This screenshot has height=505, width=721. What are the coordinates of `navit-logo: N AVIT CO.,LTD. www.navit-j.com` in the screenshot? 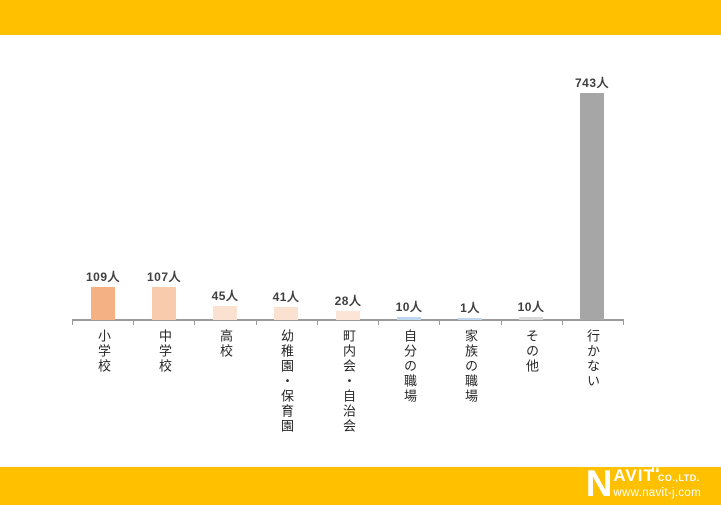 It's located at (643, 484).